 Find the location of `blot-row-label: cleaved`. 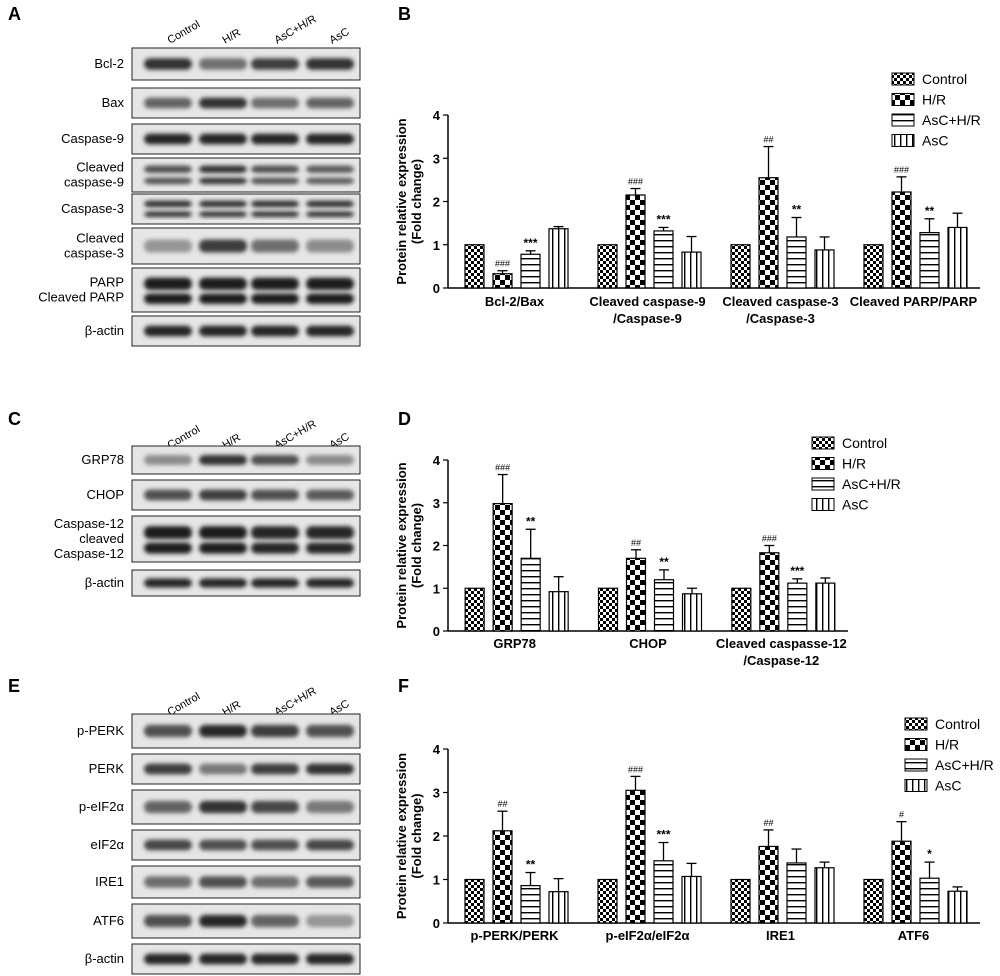

blot-row-label: cleaved is located at coordinates (101, 538).